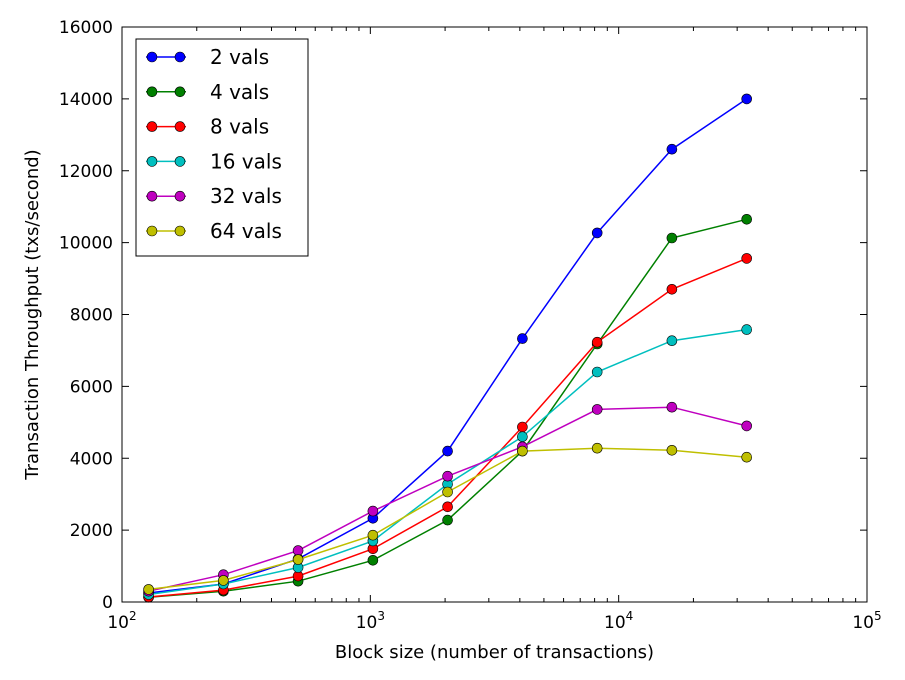  I want to click on legend-label: 2 vals, so click(239, 57).